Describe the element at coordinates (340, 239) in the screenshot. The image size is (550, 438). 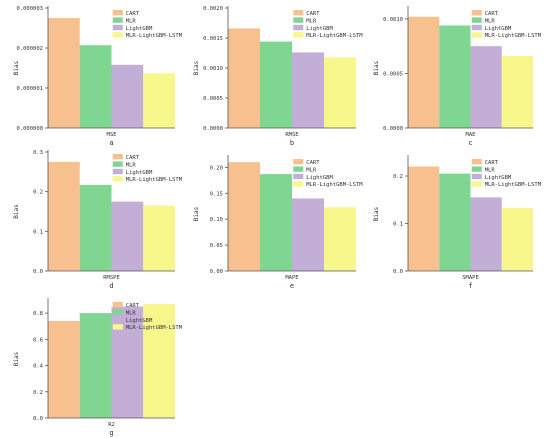
I see `bar-e-mlr-lightgbm-lstm` at that location.